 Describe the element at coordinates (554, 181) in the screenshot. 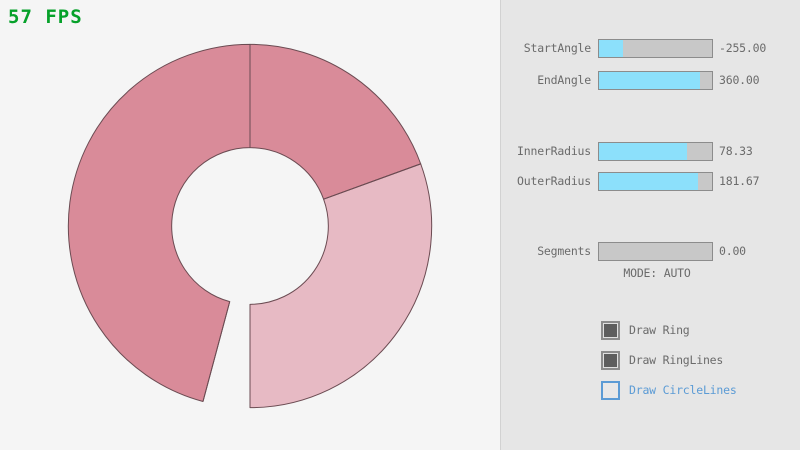

I see `slider-label-outer-radius: OuterRadius` at that location.